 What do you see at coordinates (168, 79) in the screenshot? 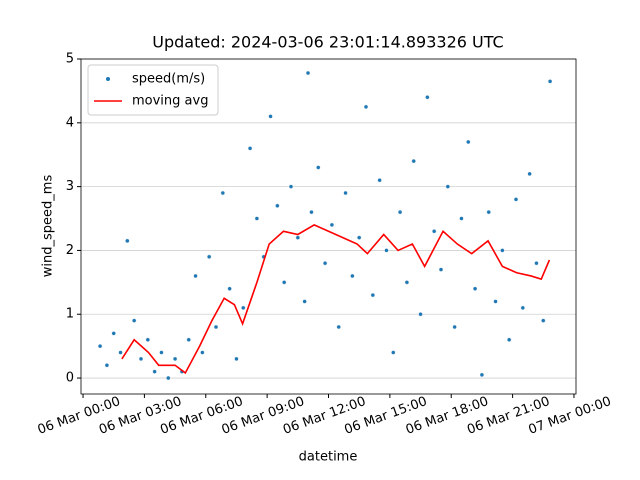
I see `legend-label: speed(m/s)` at bounding box center [168, 79].